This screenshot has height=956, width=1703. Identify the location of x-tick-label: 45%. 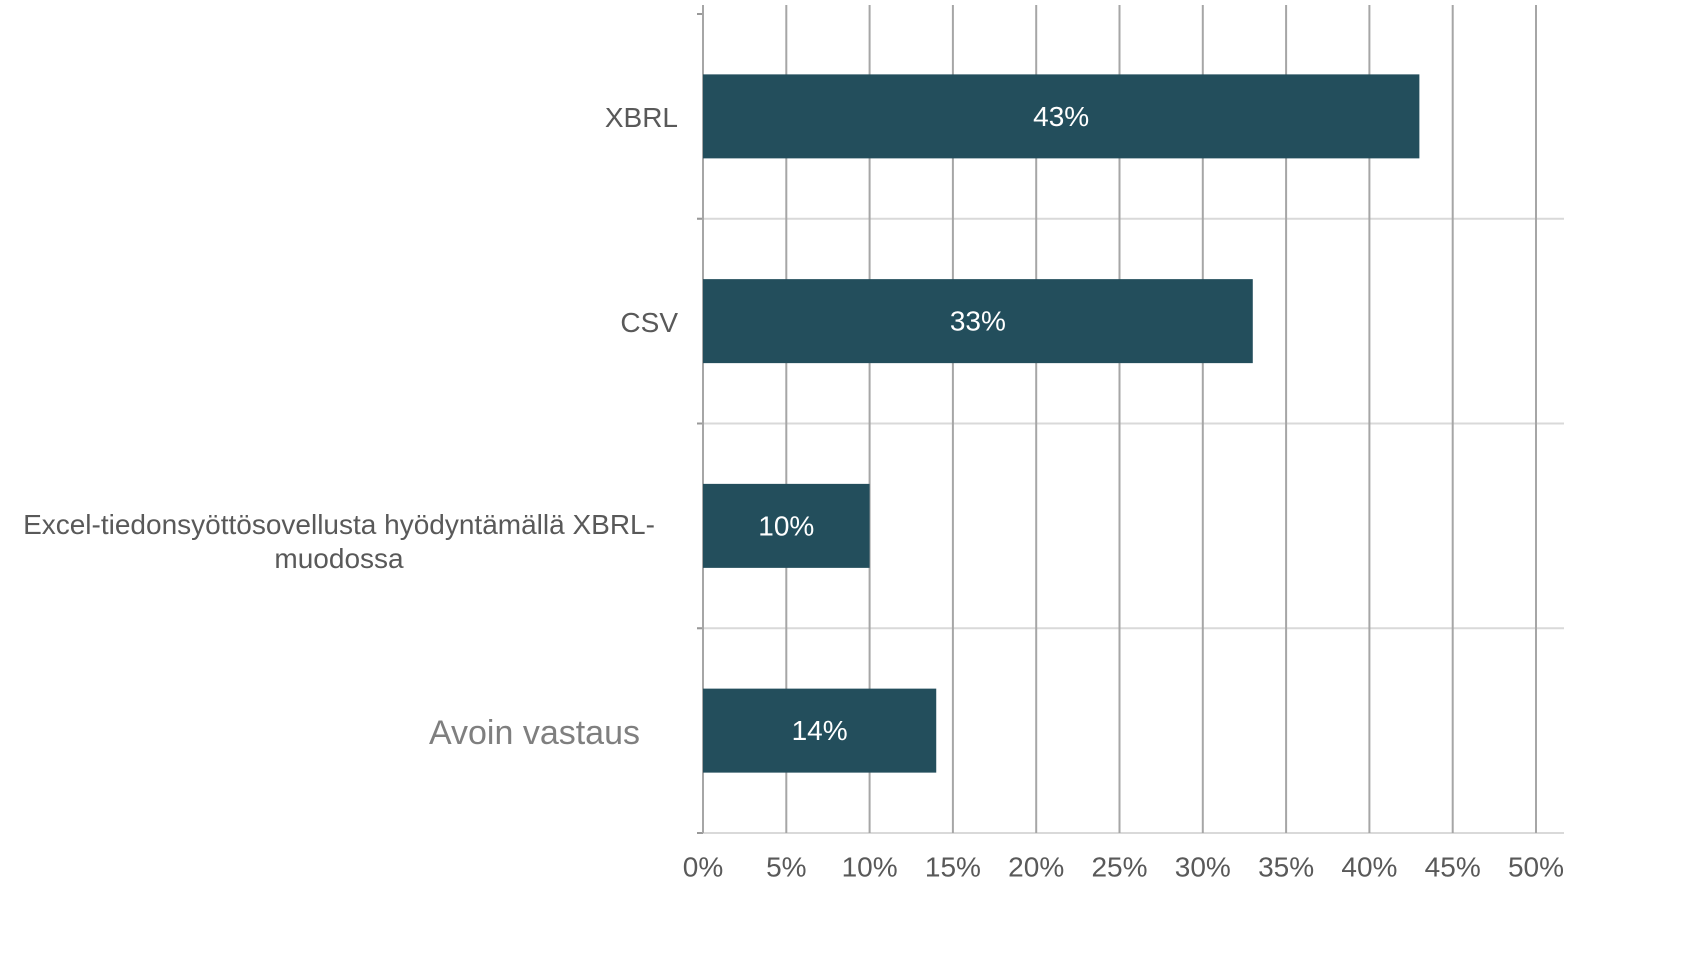
(1453, 866).